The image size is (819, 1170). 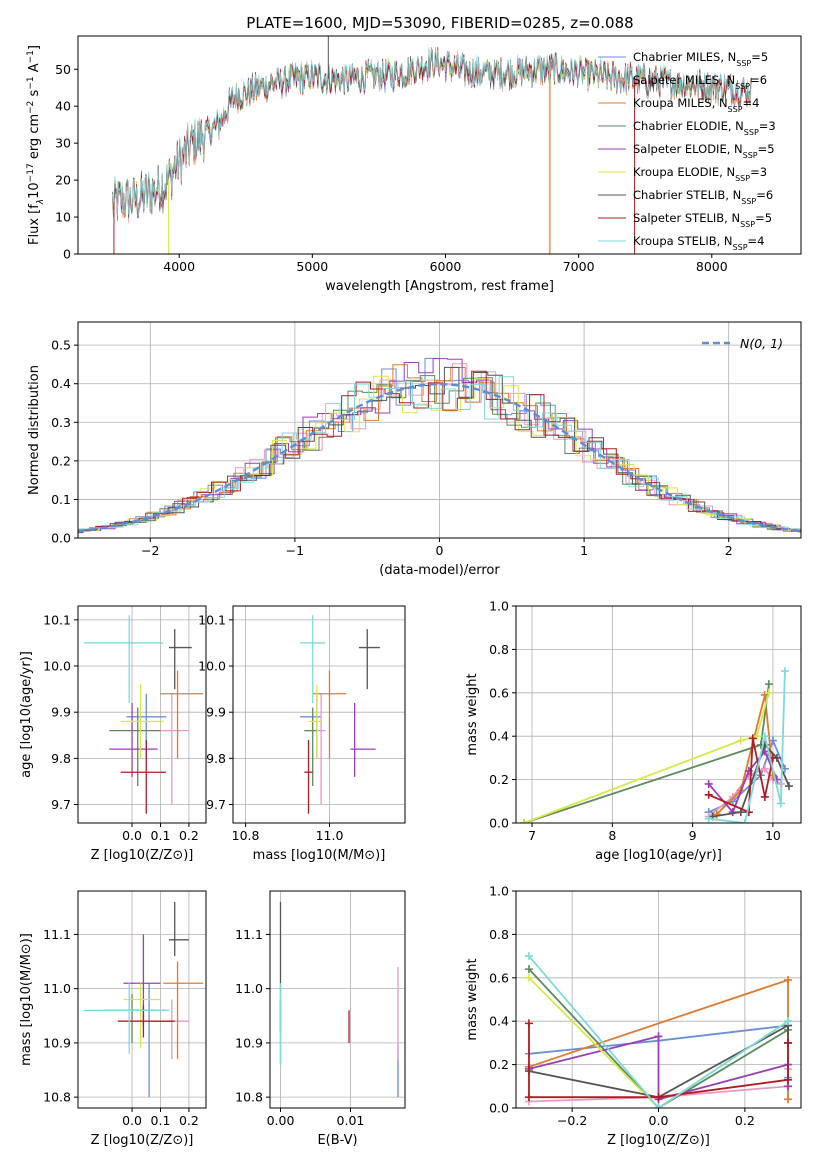 I want to click on x-axis-label: wavelength [Angstrom, rest frame], so click(x=439, y=286).